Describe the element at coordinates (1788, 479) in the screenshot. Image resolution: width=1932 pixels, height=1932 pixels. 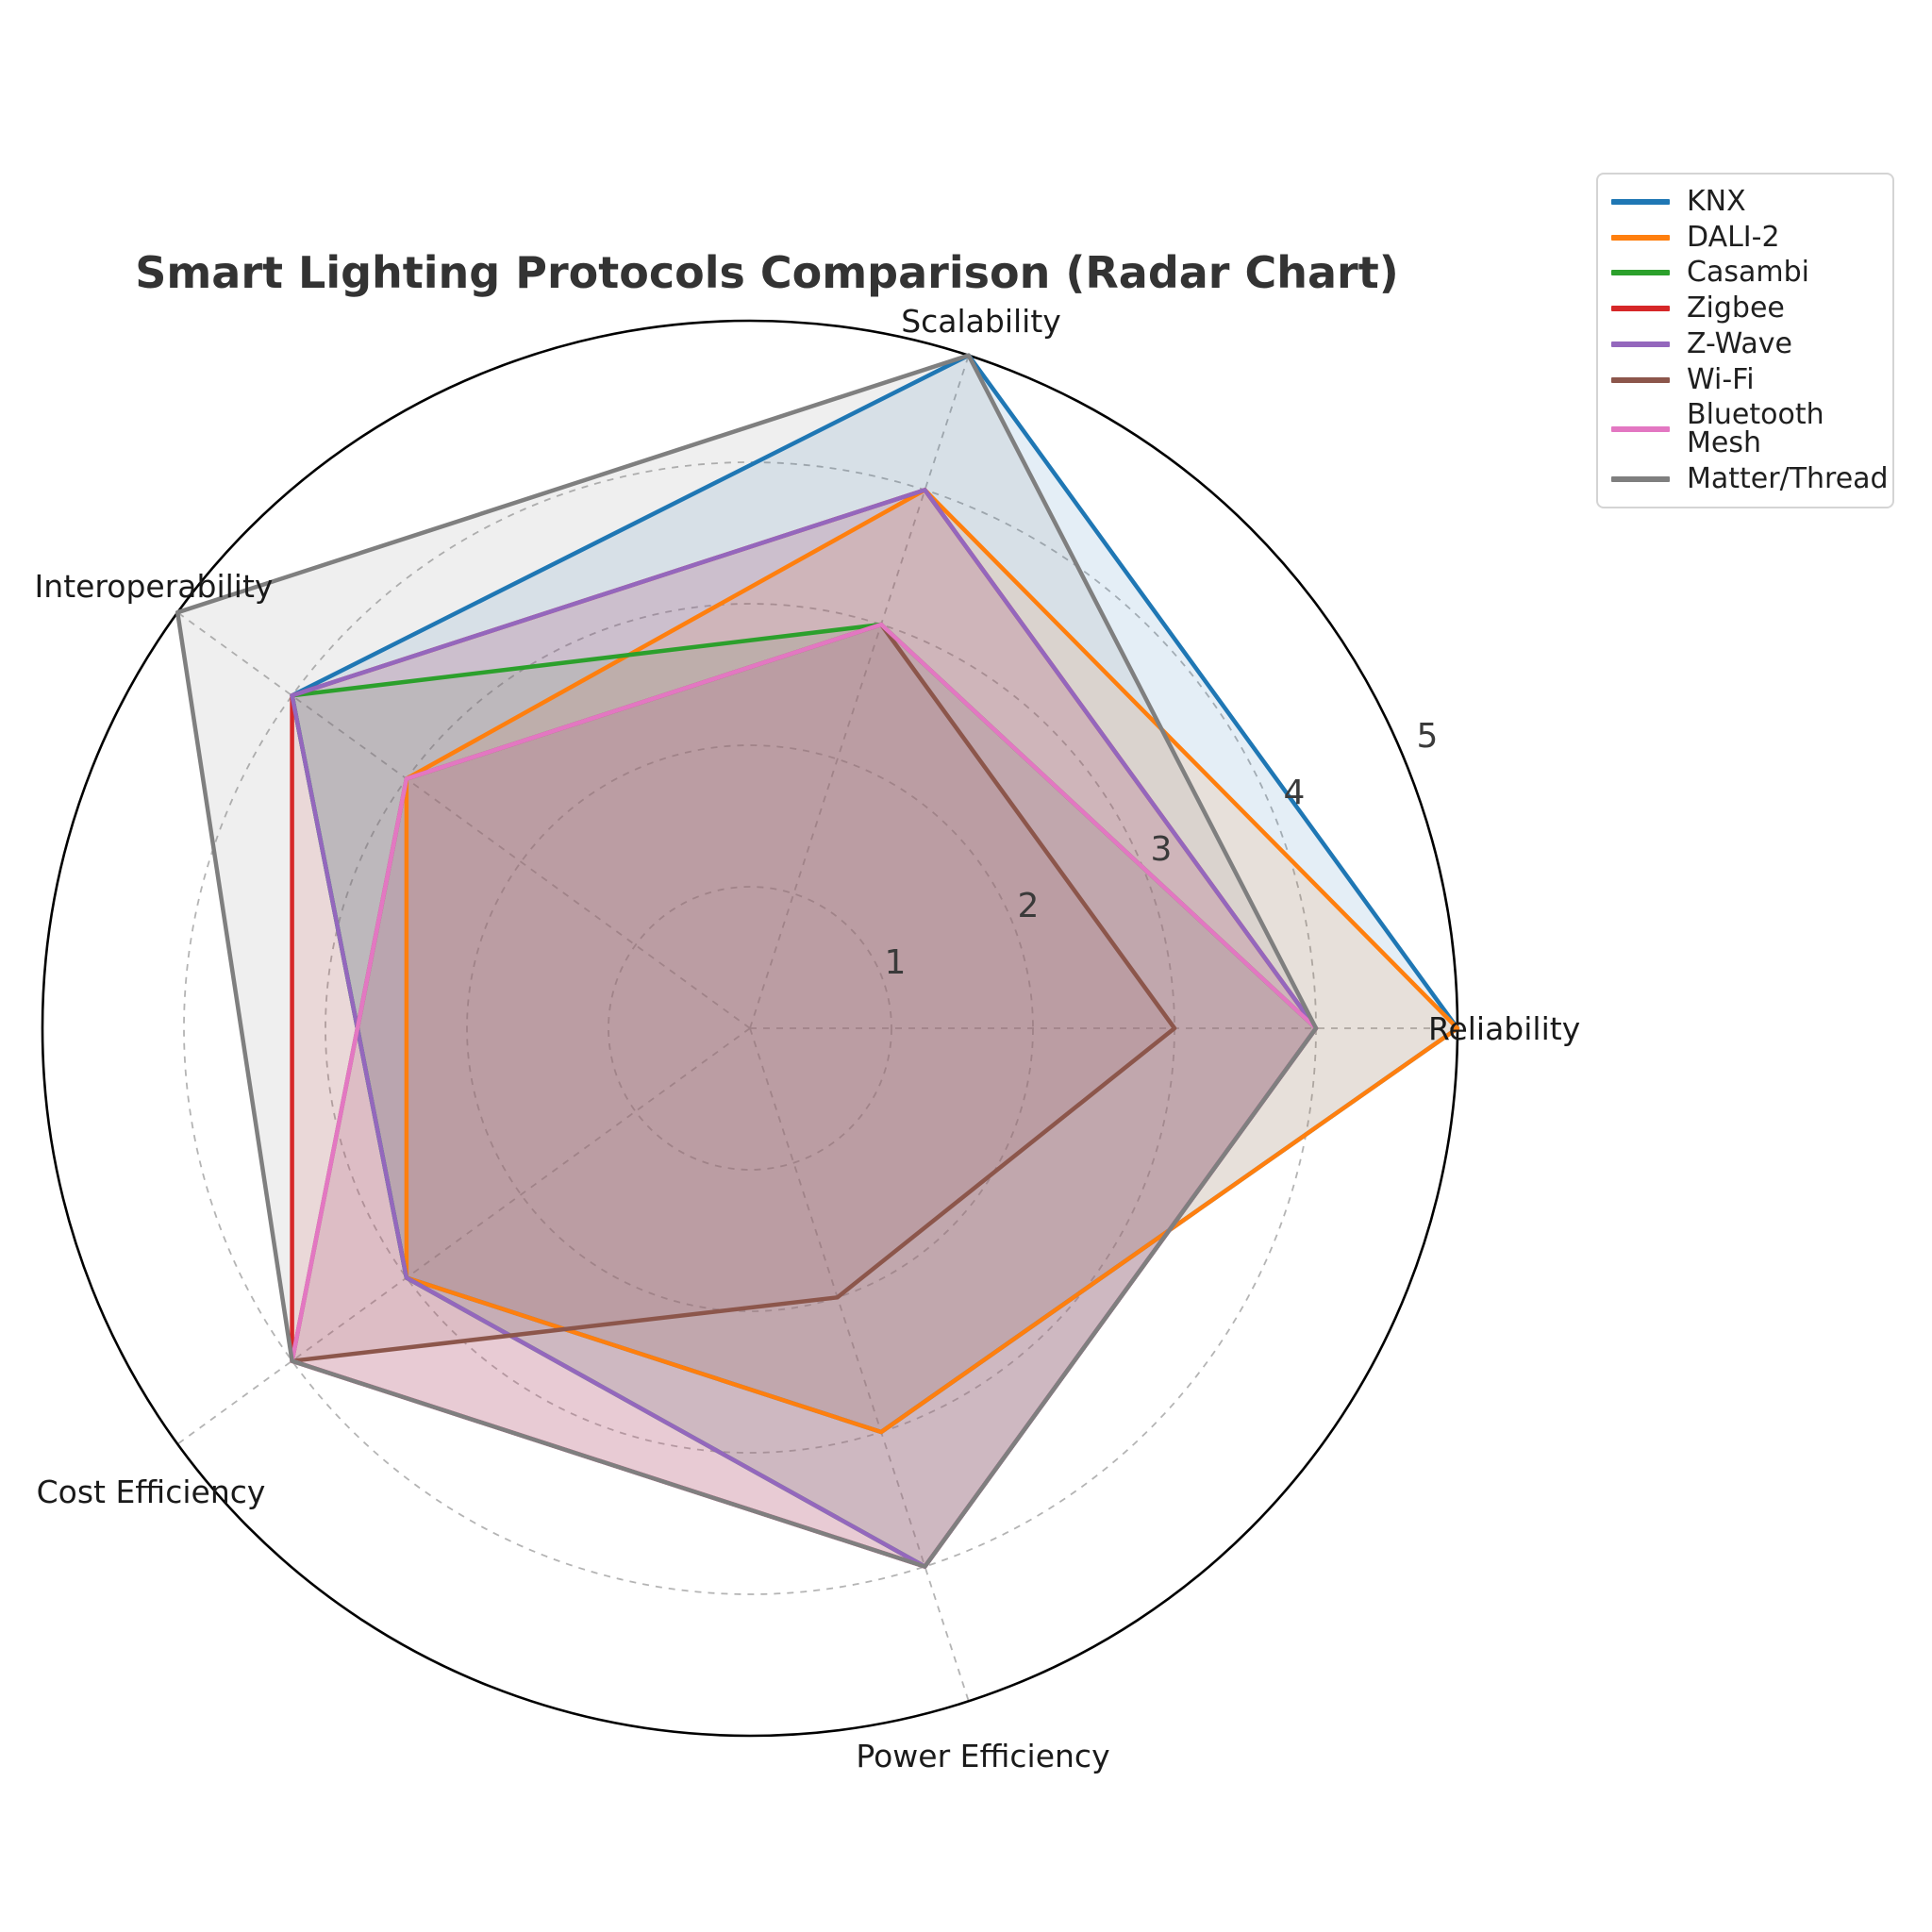
I see `legend-label-matter-thread: Matter/Thread` at that location.